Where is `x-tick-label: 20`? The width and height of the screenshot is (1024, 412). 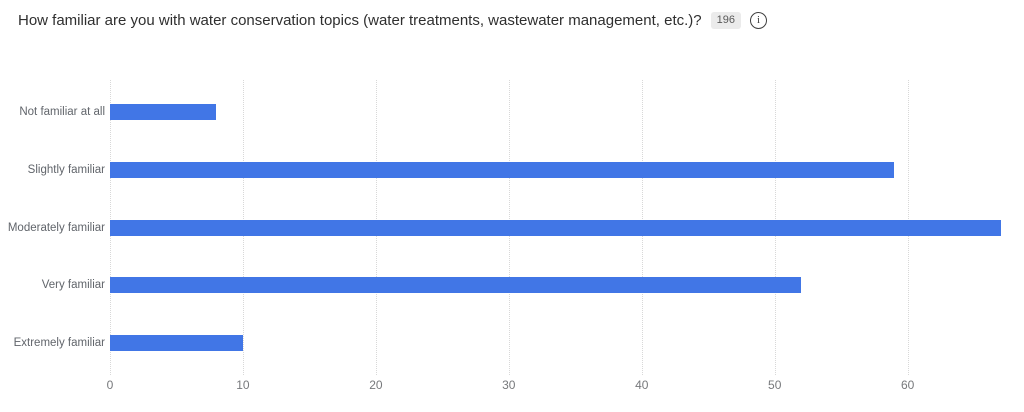 x-tick-label: 20 is located at coordinates (376, 385).